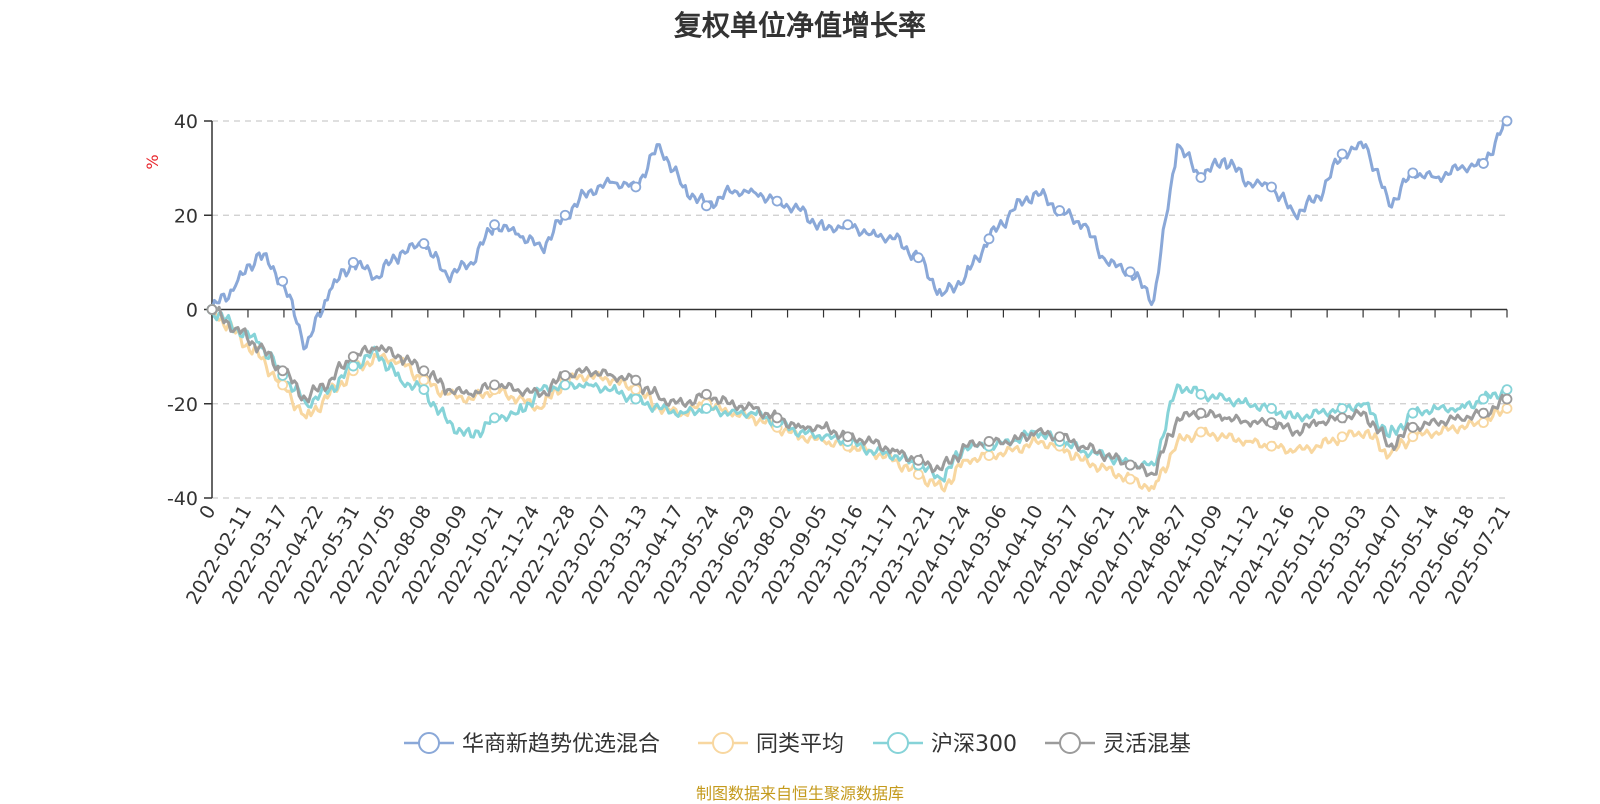 This screenshot has height=804, width=1600. I want to click on legend-item-1: 同类平均, so click(771, 744).